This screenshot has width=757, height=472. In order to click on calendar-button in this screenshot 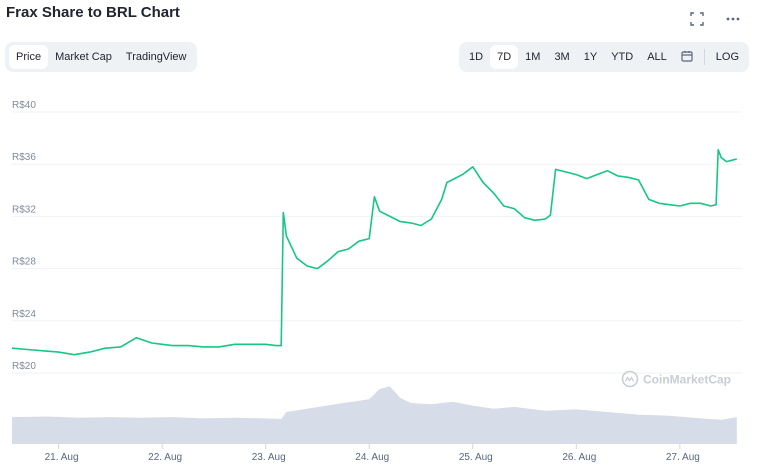, I will do `click(687, 57)`.